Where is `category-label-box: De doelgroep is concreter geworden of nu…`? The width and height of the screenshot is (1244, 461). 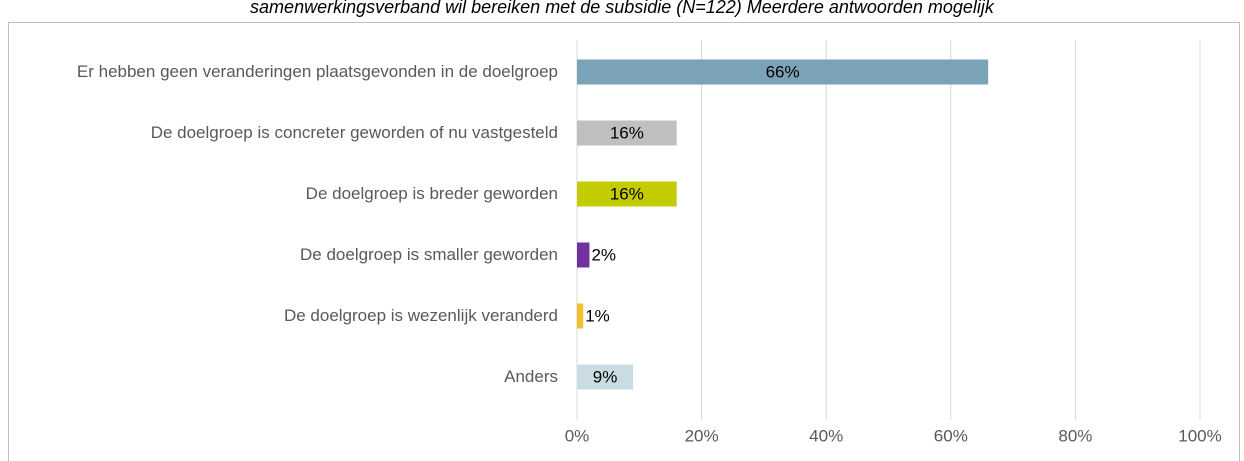 category-label-box: De doelgroep is concreter geworden of nu… is located at coordinates (354, 132).